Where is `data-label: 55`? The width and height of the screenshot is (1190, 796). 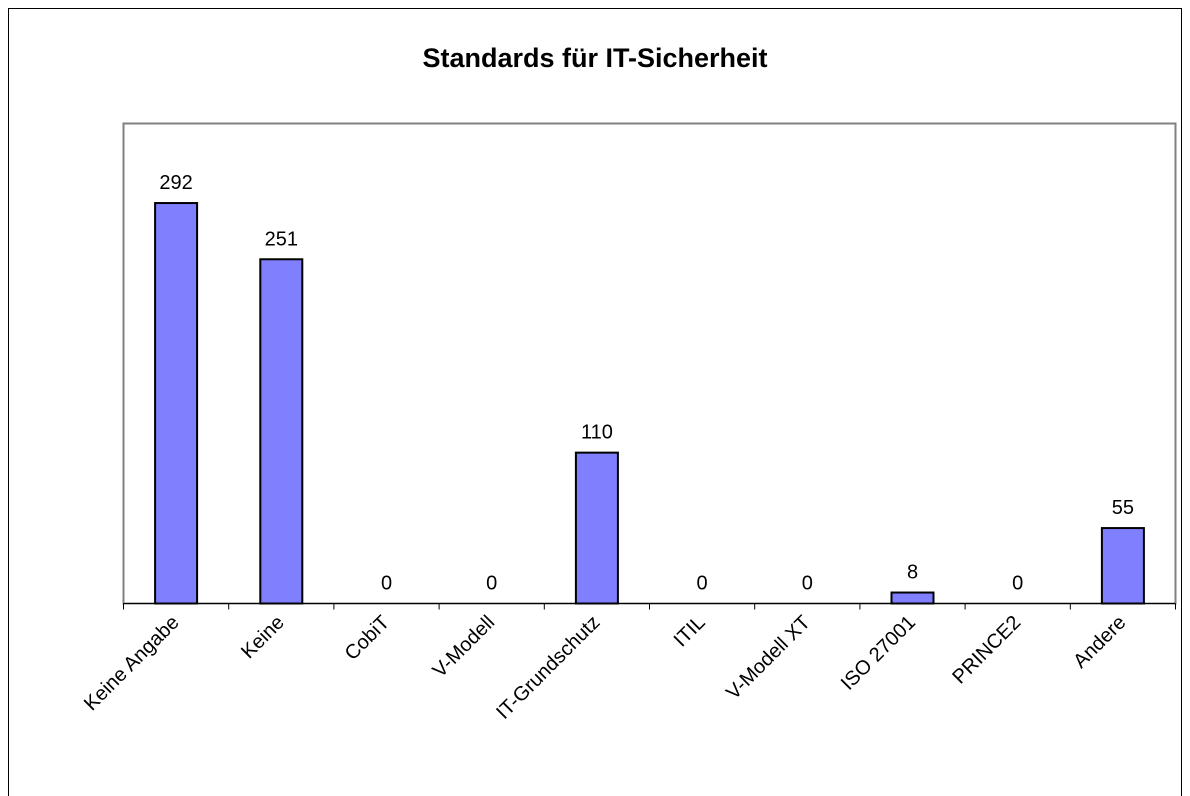 data-label: 55 is located at coordinates (1123, 508).